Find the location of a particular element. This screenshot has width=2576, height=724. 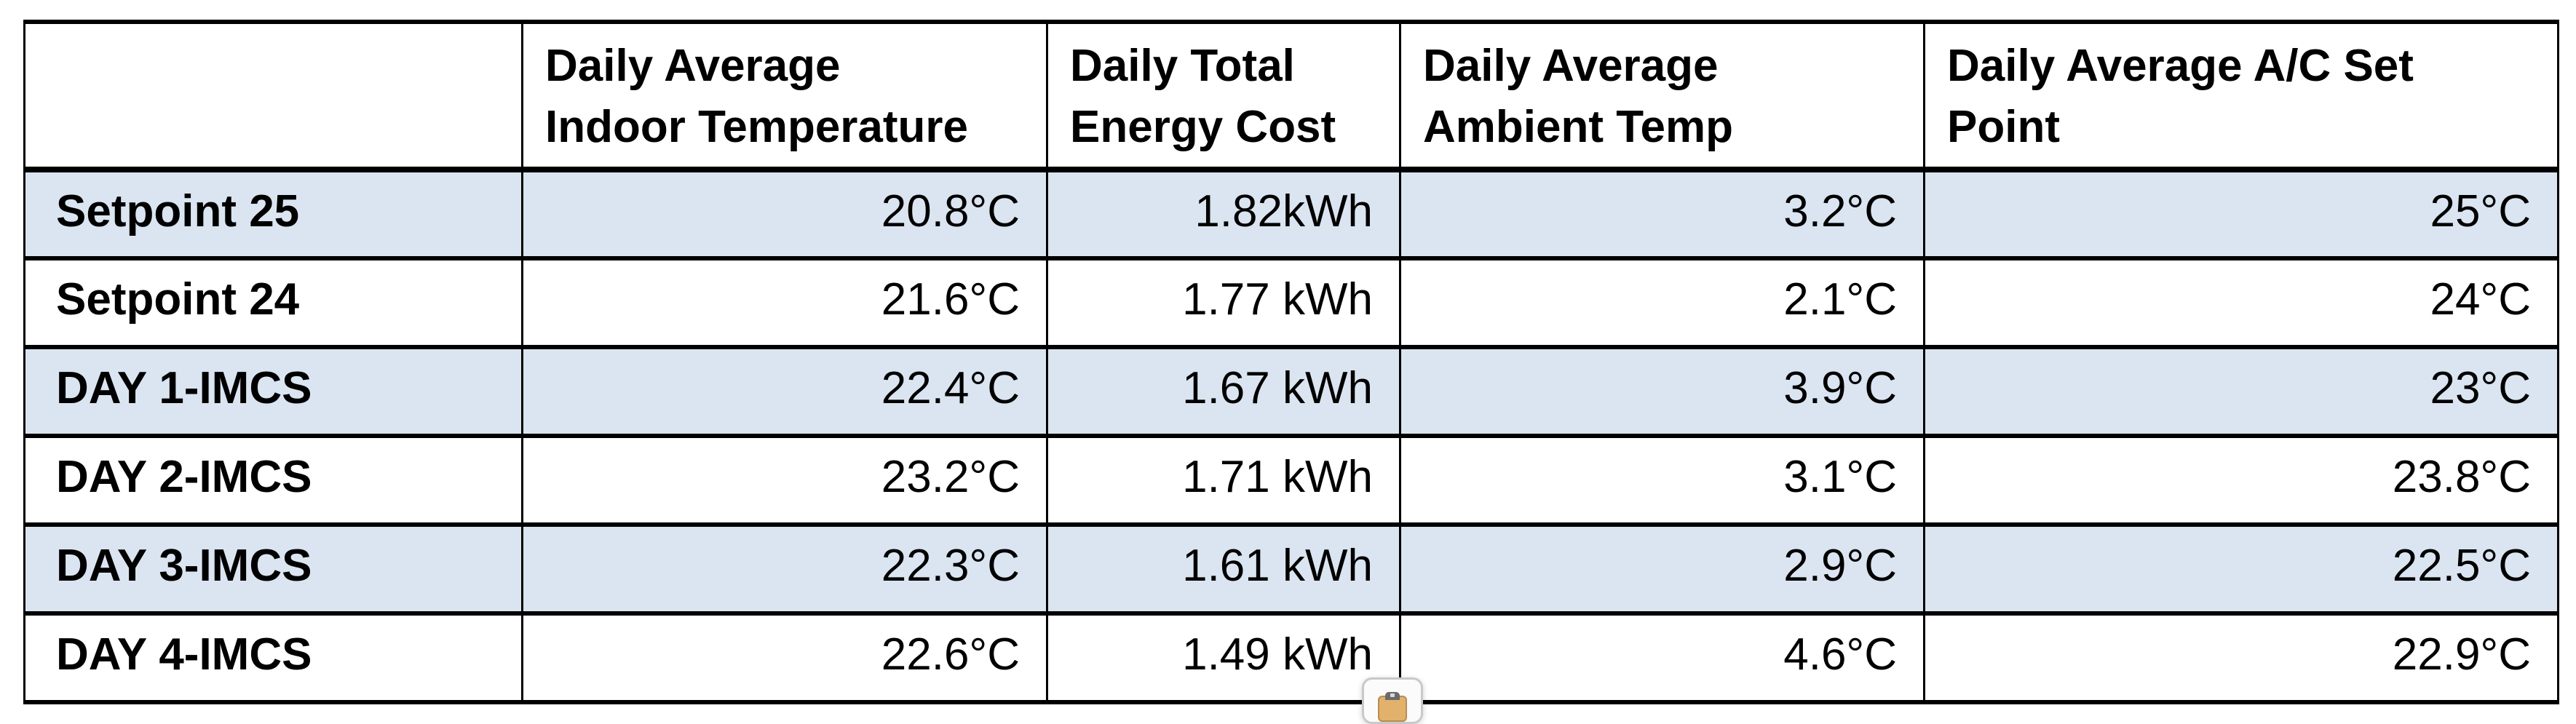

cell-indoor-temp: 22.3°C is located at coordinates (784, 569).